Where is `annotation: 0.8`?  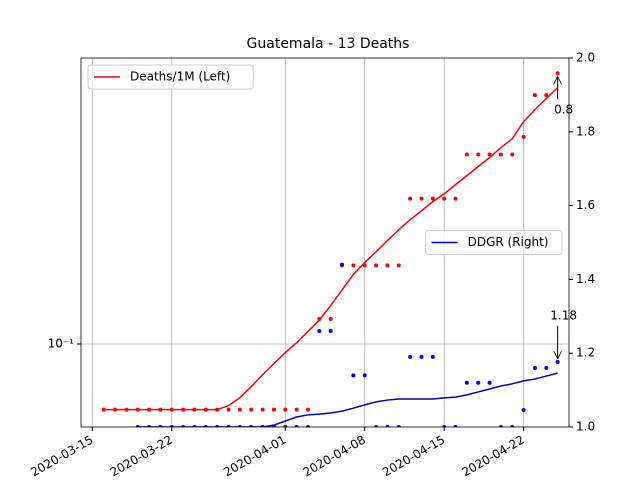
annotation: 0.8 is located at coordinates (563, 110).